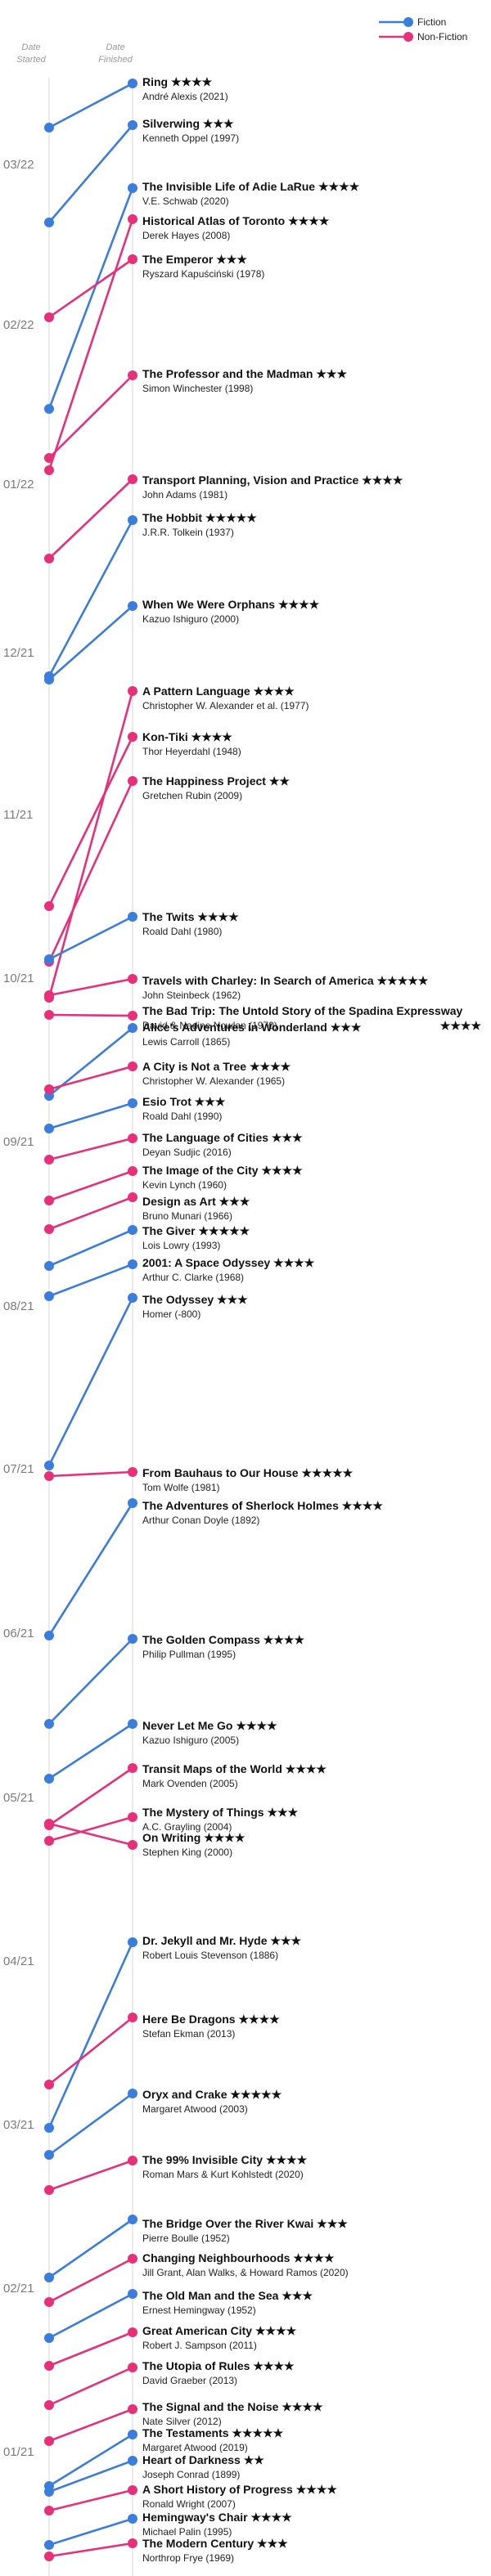 This screenshot has width=491, height=2576. What do you see at coordinates (198, 2543) in the screenshot?
I see `book-title-text: The Modern Century` at bounding box center [198, 2543].